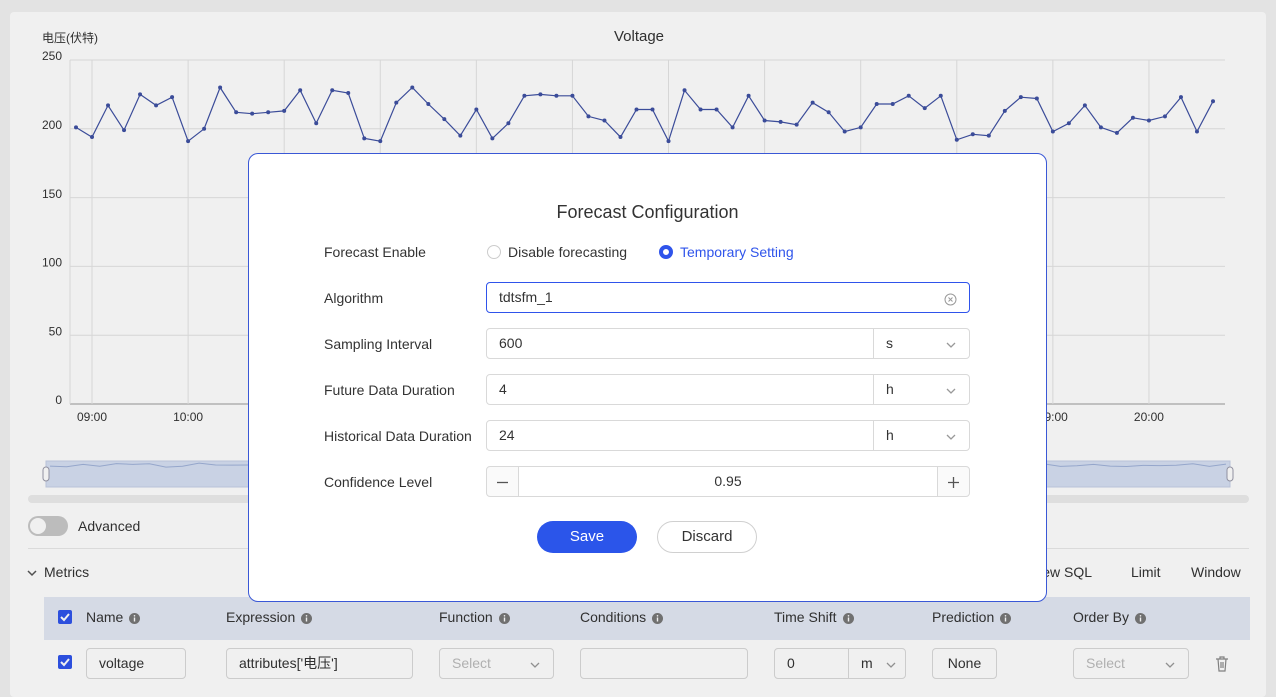 The height and width of the screenshot is (697, 1276). I want to click on save-button: Save, so click(587, 537).